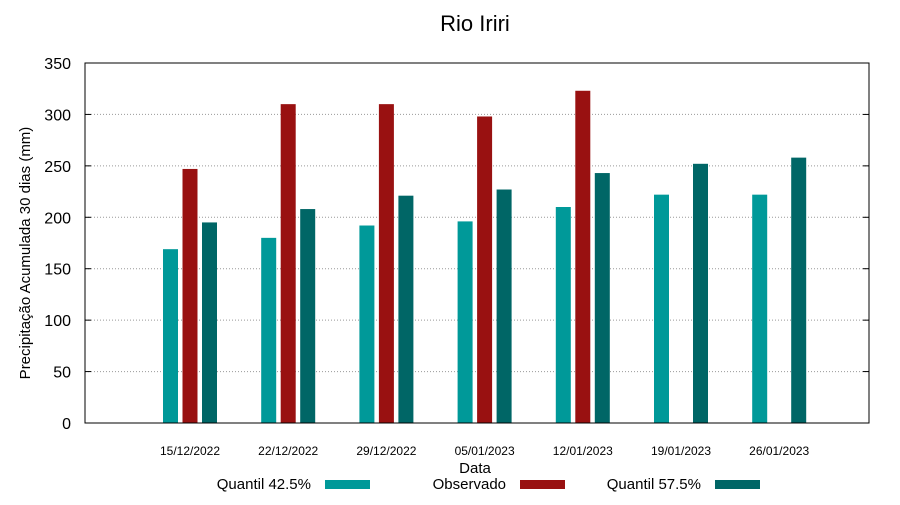 Image resolution: width=900 pixels, height=505 pixels. I want to click on y-tick-label: 250, so click(57, 167).